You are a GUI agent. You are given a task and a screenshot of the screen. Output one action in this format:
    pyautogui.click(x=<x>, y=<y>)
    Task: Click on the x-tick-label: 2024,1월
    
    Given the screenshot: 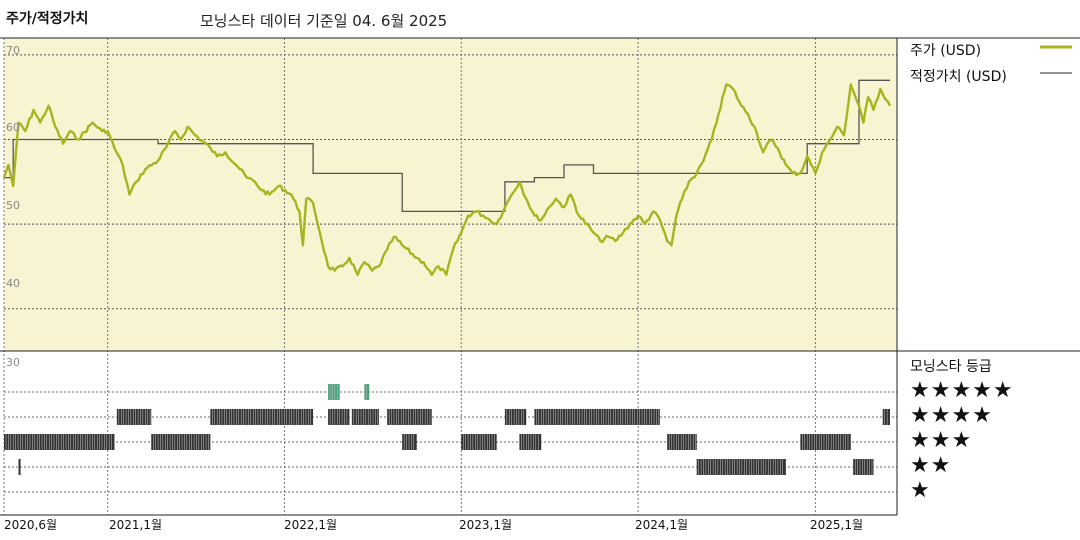 What is the action you would take?
    pyautogui.click(x=662, y=525)
    